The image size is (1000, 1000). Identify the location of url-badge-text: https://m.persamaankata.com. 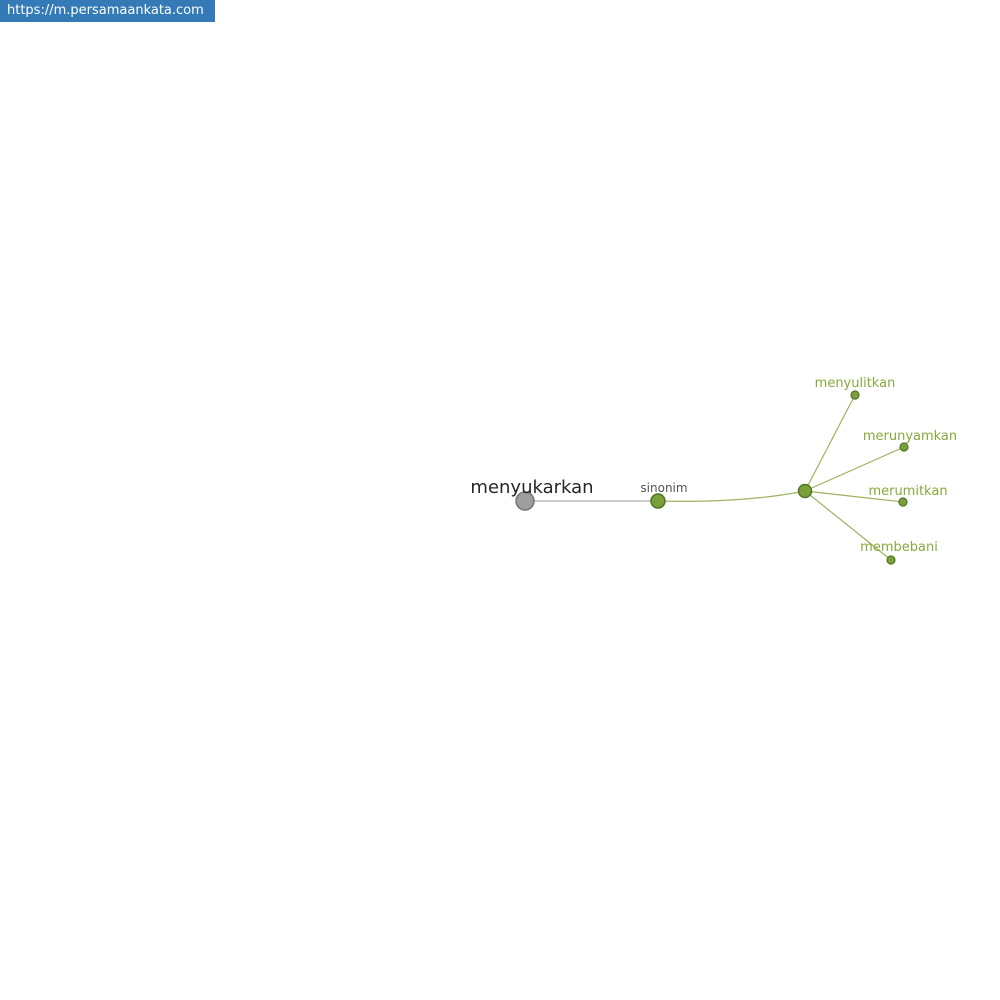
(105, 10).